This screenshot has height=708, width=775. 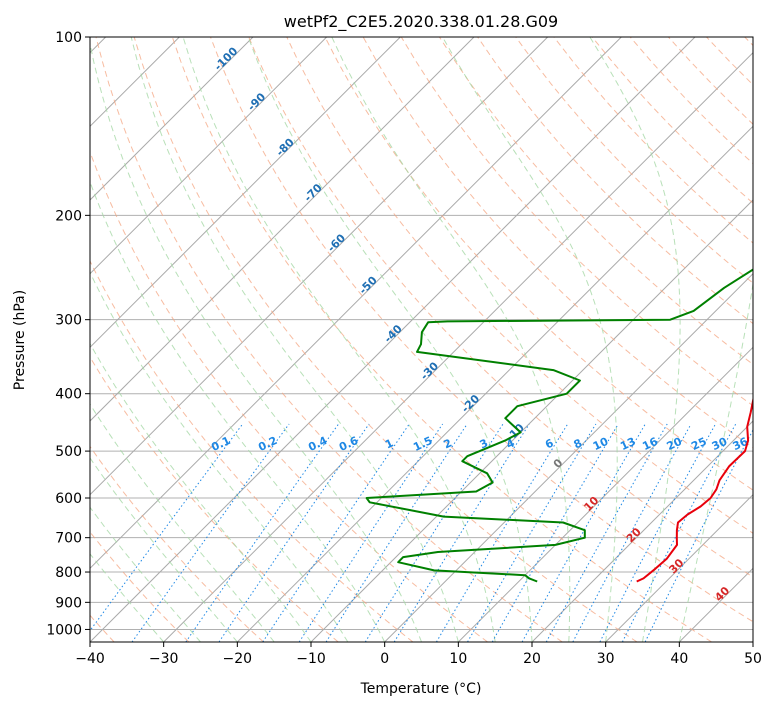 What do you see at coordinates (68, 499) in the screenshot?
I see `y-tick-label: 600` at bounding box center [68, 499].